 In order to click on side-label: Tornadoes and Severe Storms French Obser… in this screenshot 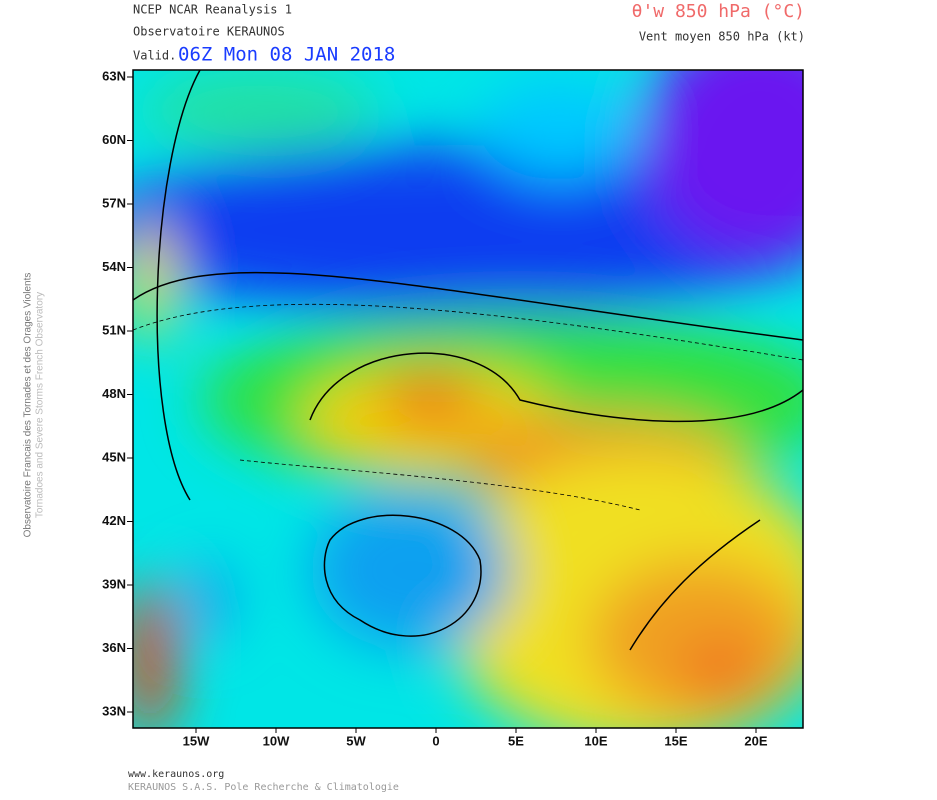, I will do `click(40, 405)`.